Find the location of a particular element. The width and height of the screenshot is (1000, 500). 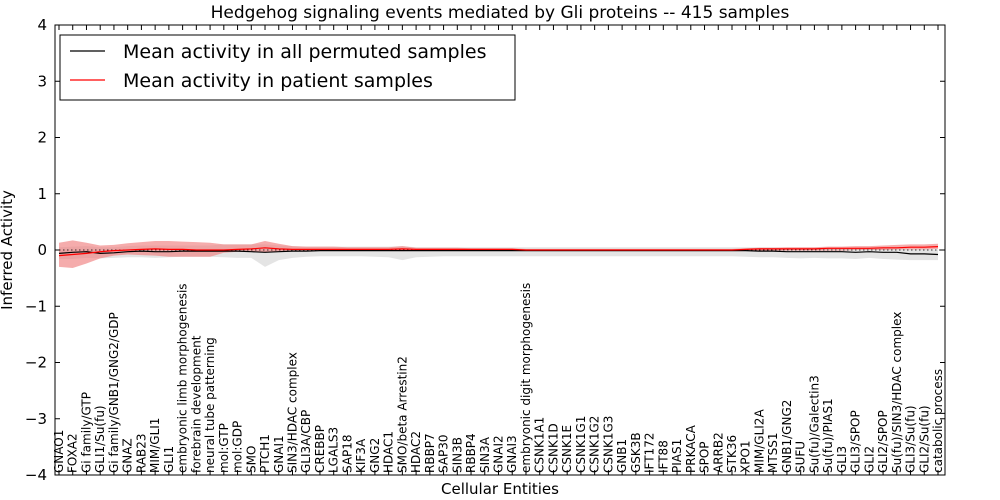

entity-label: embryonic digit morphogenesis is located at coordinates (526, 378).